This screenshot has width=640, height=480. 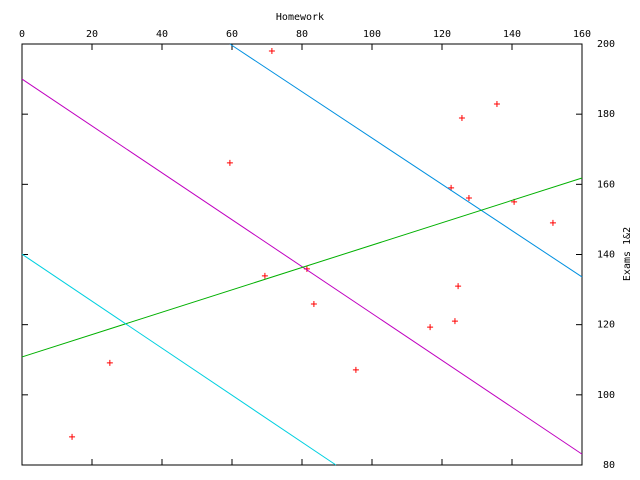 I want to click on y-tick-label: 120, so click(x=606, y=325).